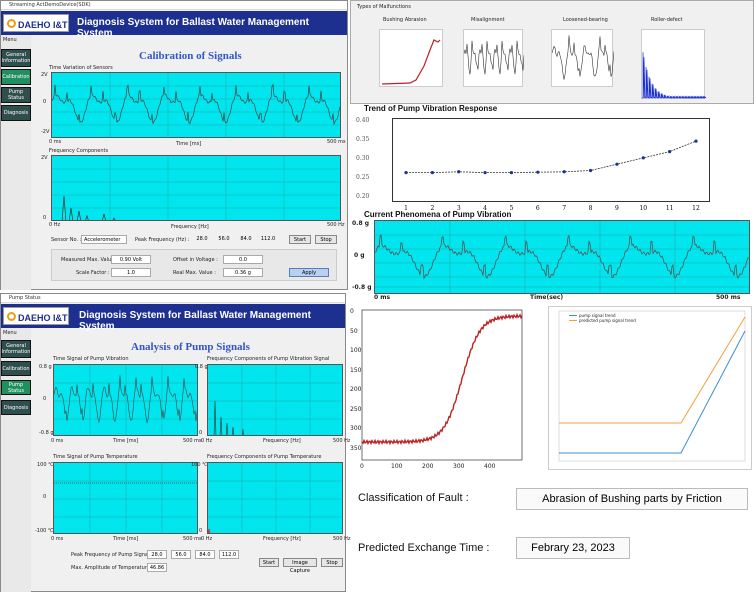 The height and width of the screenshot is (592, 754). What do you see at coordinates (268, 239) in the screenshot?
I see `peak-value: 112.0` at bounding box center [268, 239].